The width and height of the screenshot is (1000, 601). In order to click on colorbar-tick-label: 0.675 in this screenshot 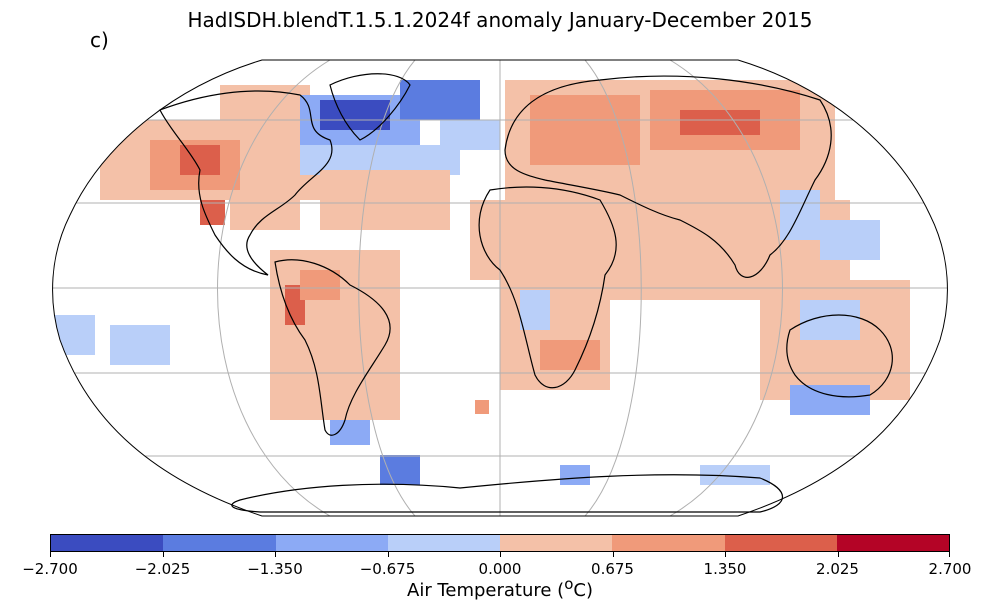, I will do `click(612, 569)`.